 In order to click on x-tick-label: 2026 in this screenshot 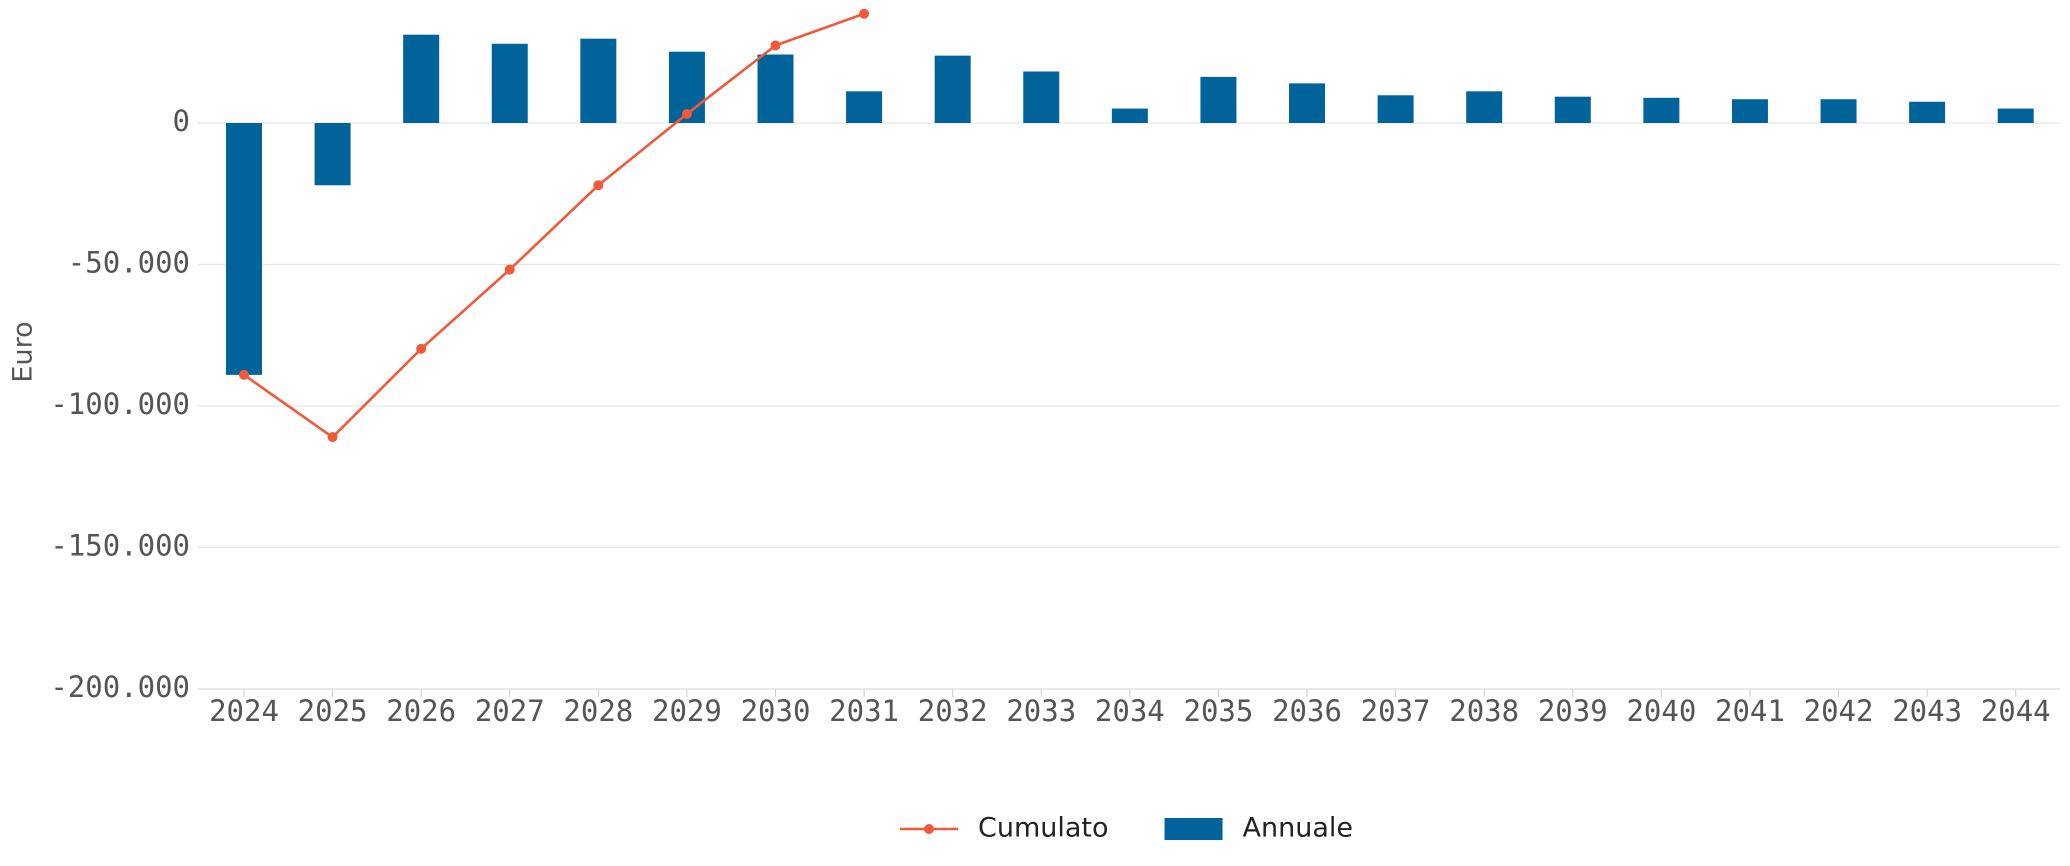, I will do `click(421, 711)`.